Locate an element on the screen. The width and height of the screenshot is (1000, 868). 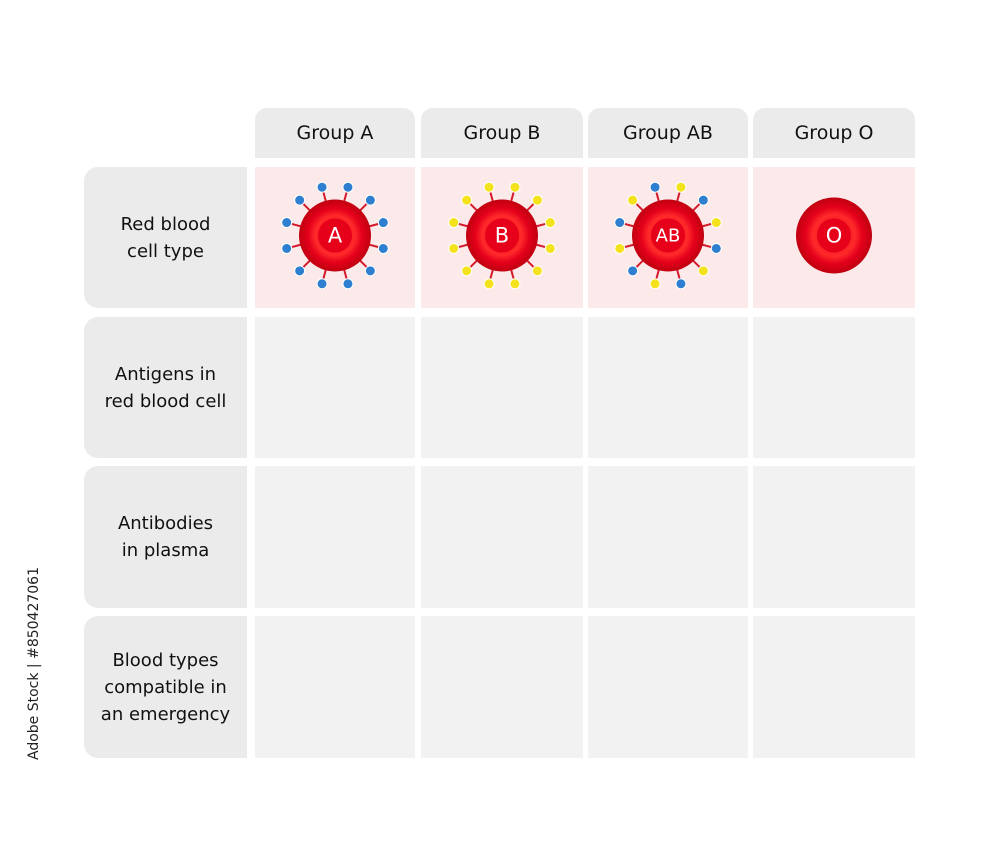
row-header-line: cell type is located at coordinates (165, 251).